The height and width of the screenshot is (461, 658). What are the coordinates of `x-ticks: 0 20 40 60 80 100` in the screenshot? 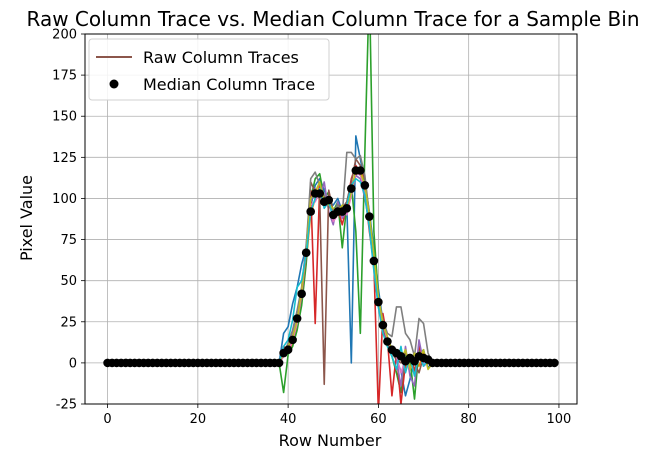 It's located at (337, 415).